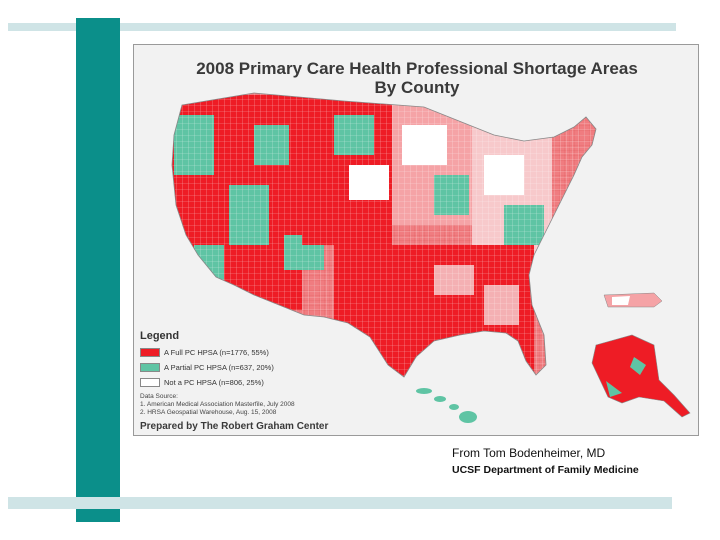 Image resolution: width=720 pixels, height=540 pixels. What do you see at coordinates (340, 503) in the screenshot?
I see `bottom-decorative-stripe` at bounding box center [340, 503].